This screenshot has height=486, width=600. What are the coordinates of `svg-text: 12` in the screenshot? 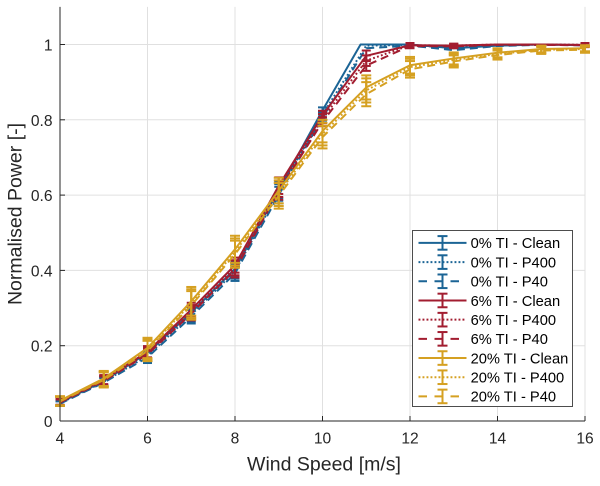 It's located at (409, 439).